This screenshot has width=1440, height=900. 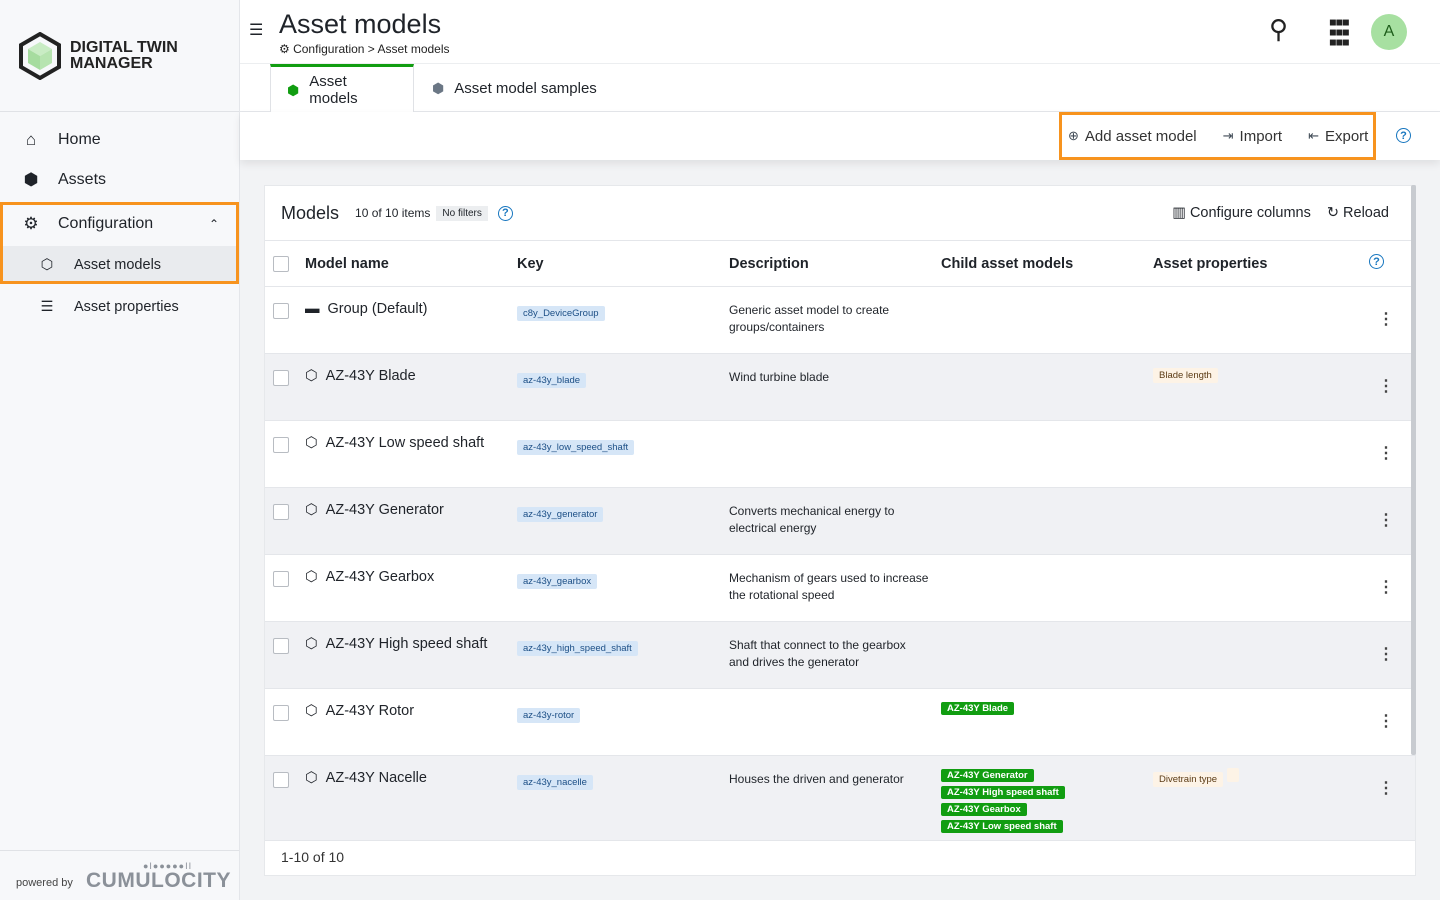 What do you see at coordinates (366, 778) in the screenshot?
I see `model-name: ⬡ AZ-43Y Nacelle` at bounding box center [366, 778].